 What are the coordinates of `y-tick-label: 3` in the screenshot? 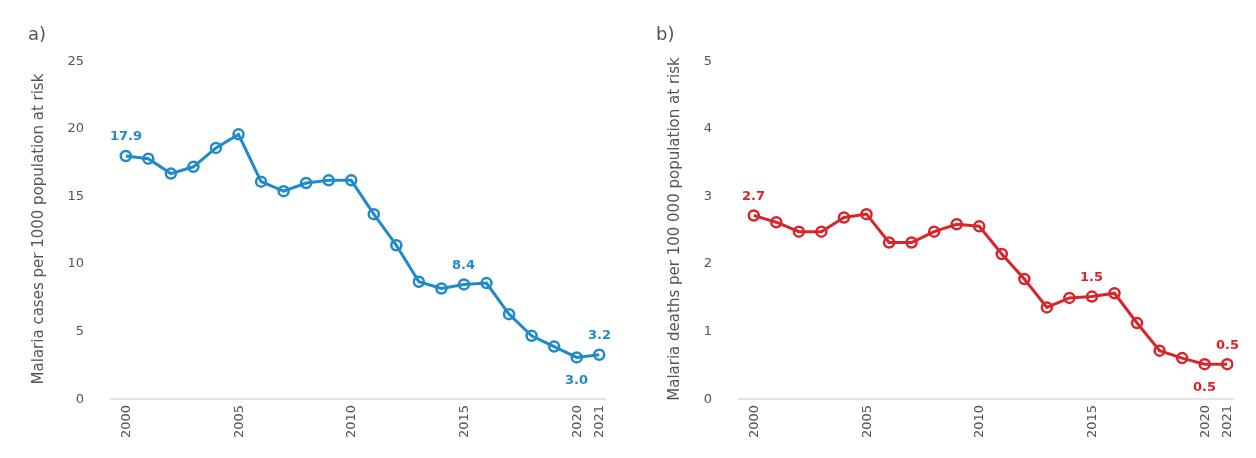 It's located at (707, 195).